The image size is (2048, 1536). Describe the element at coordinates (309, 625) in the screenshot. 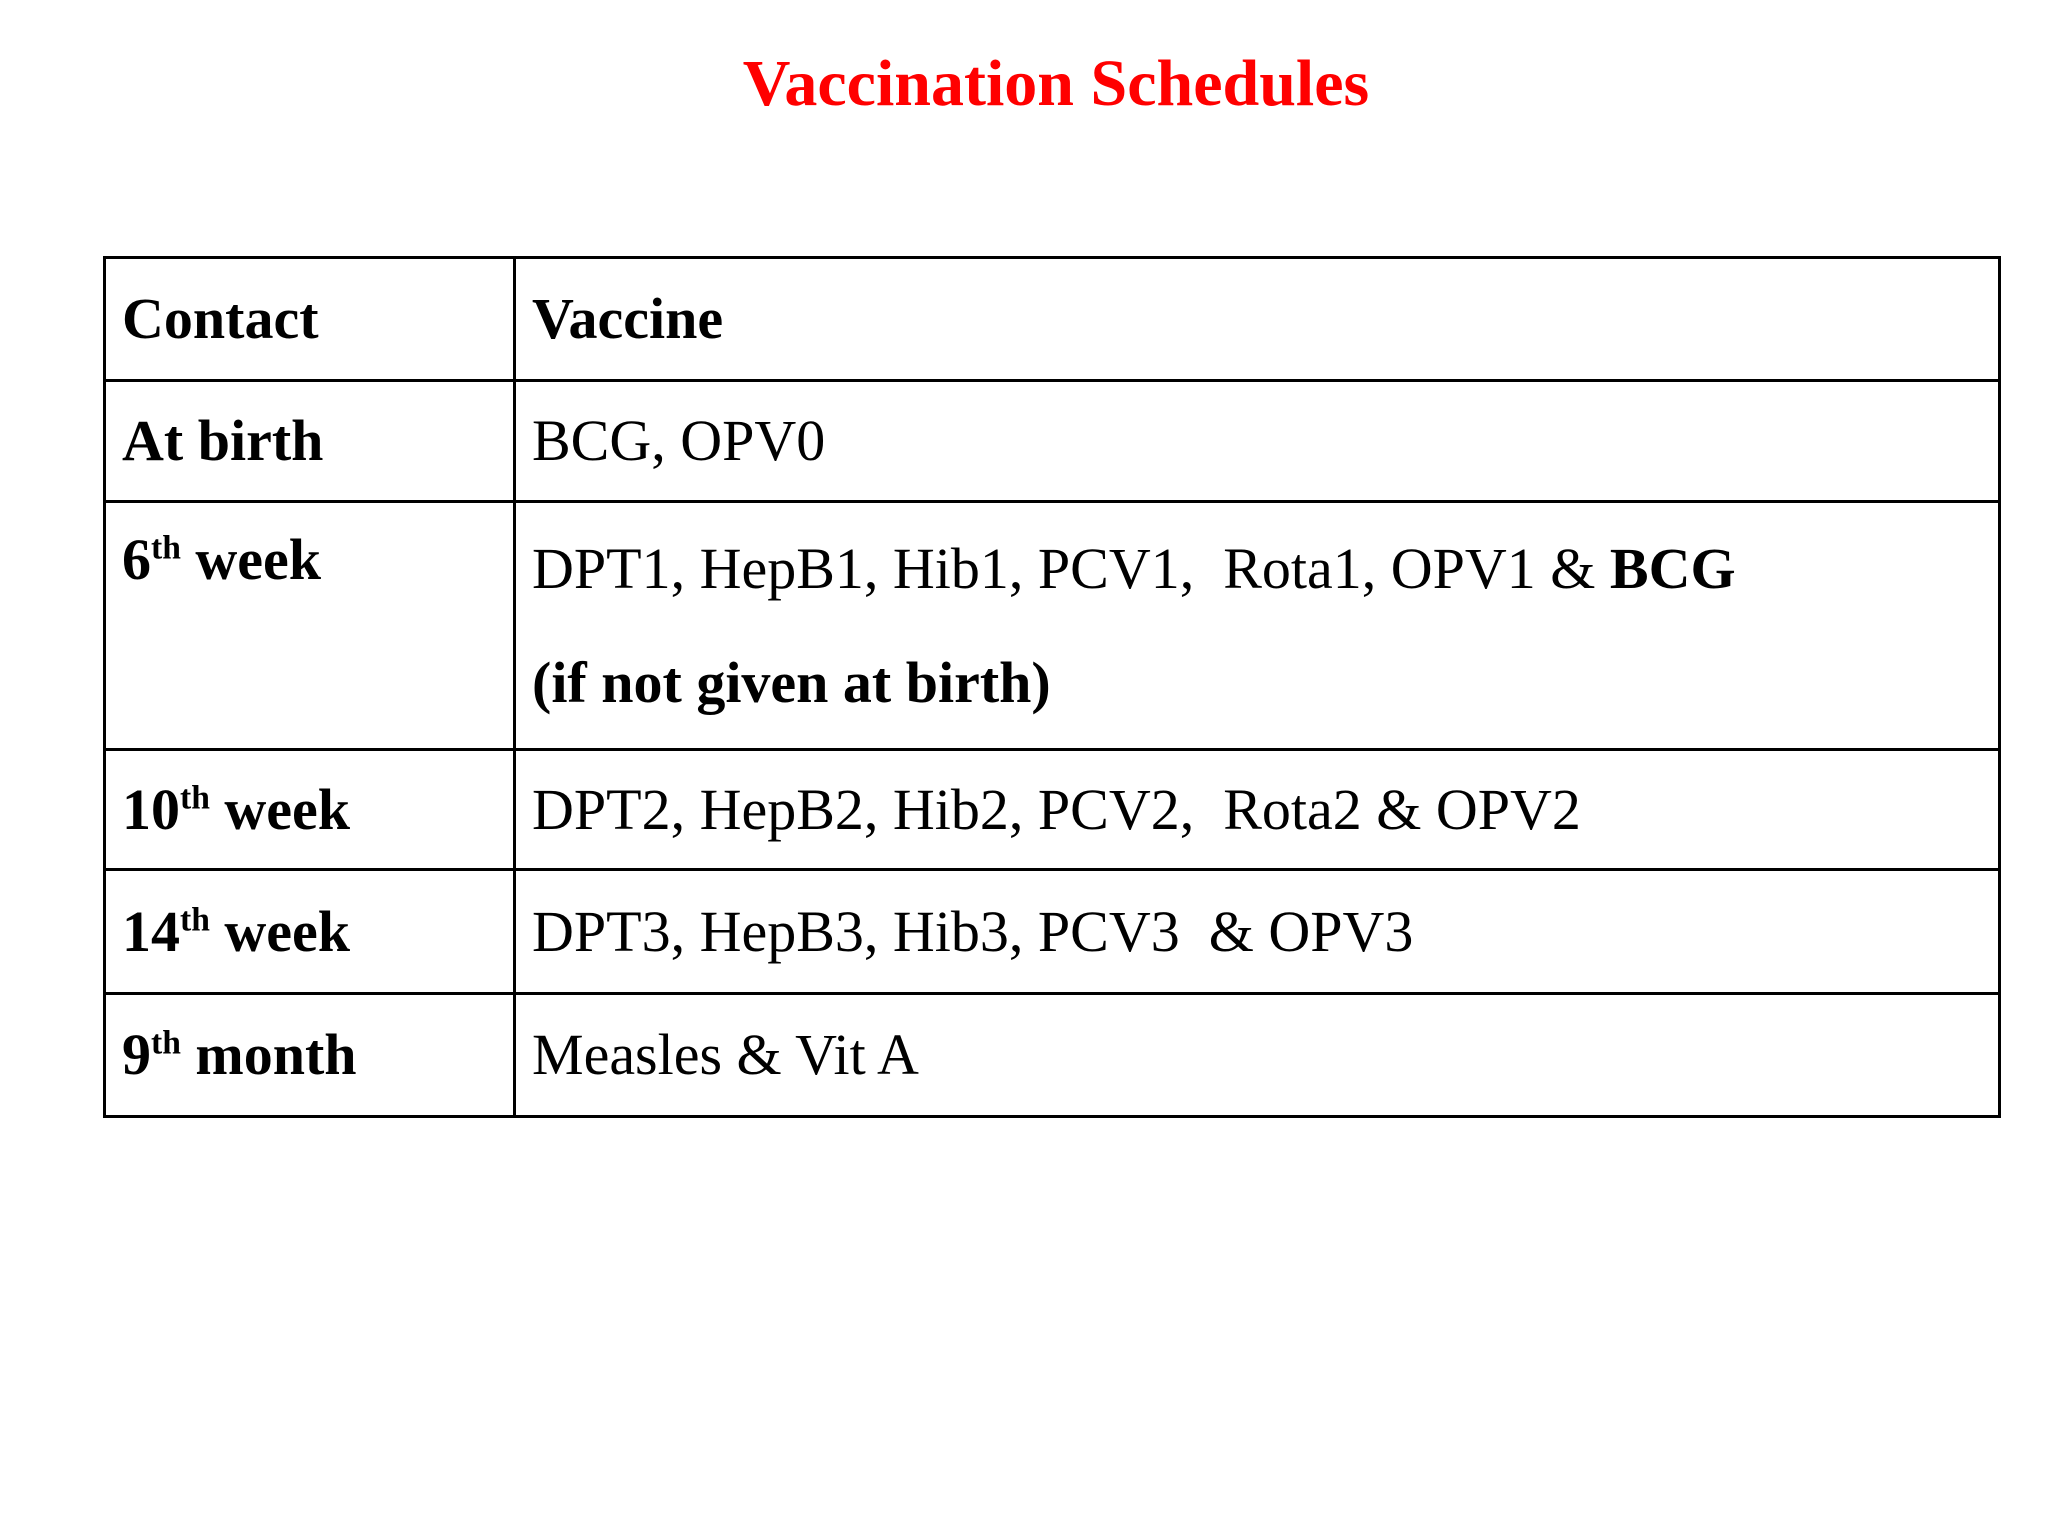

I see `contact-cell: 6th week` at that location.